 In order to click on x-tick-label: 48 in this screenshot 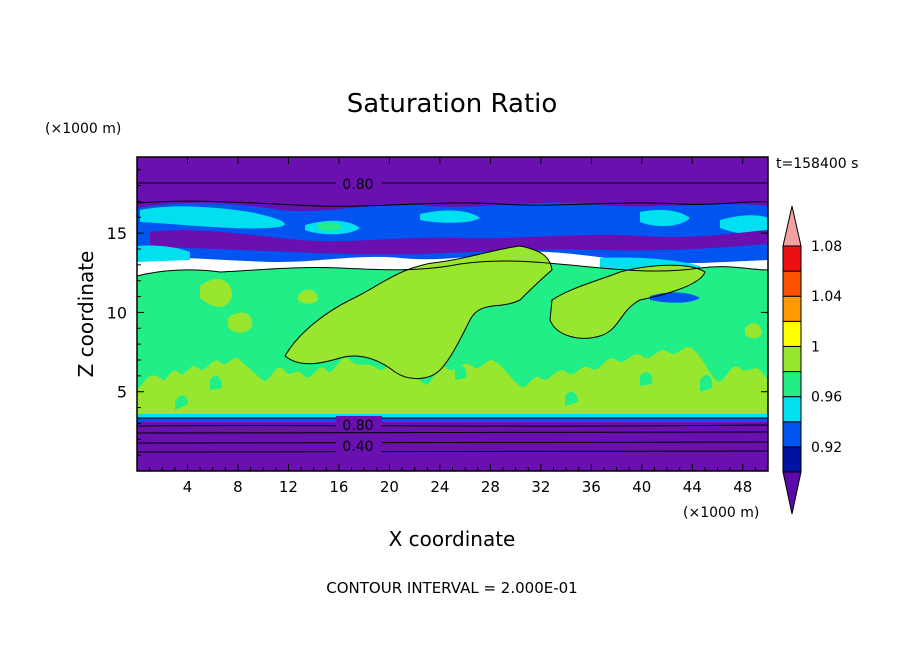, I will do `click(742, 487)`.